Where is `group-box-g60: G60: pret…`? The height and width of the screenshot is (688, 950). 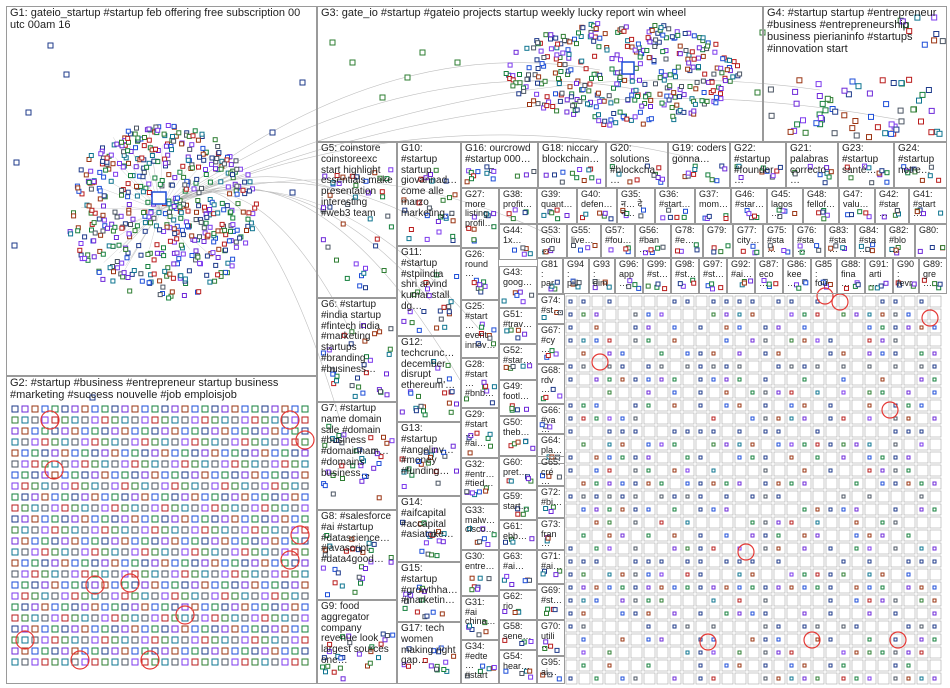
group-box-g60: G60: pret… is located at coordinates (518, 473).